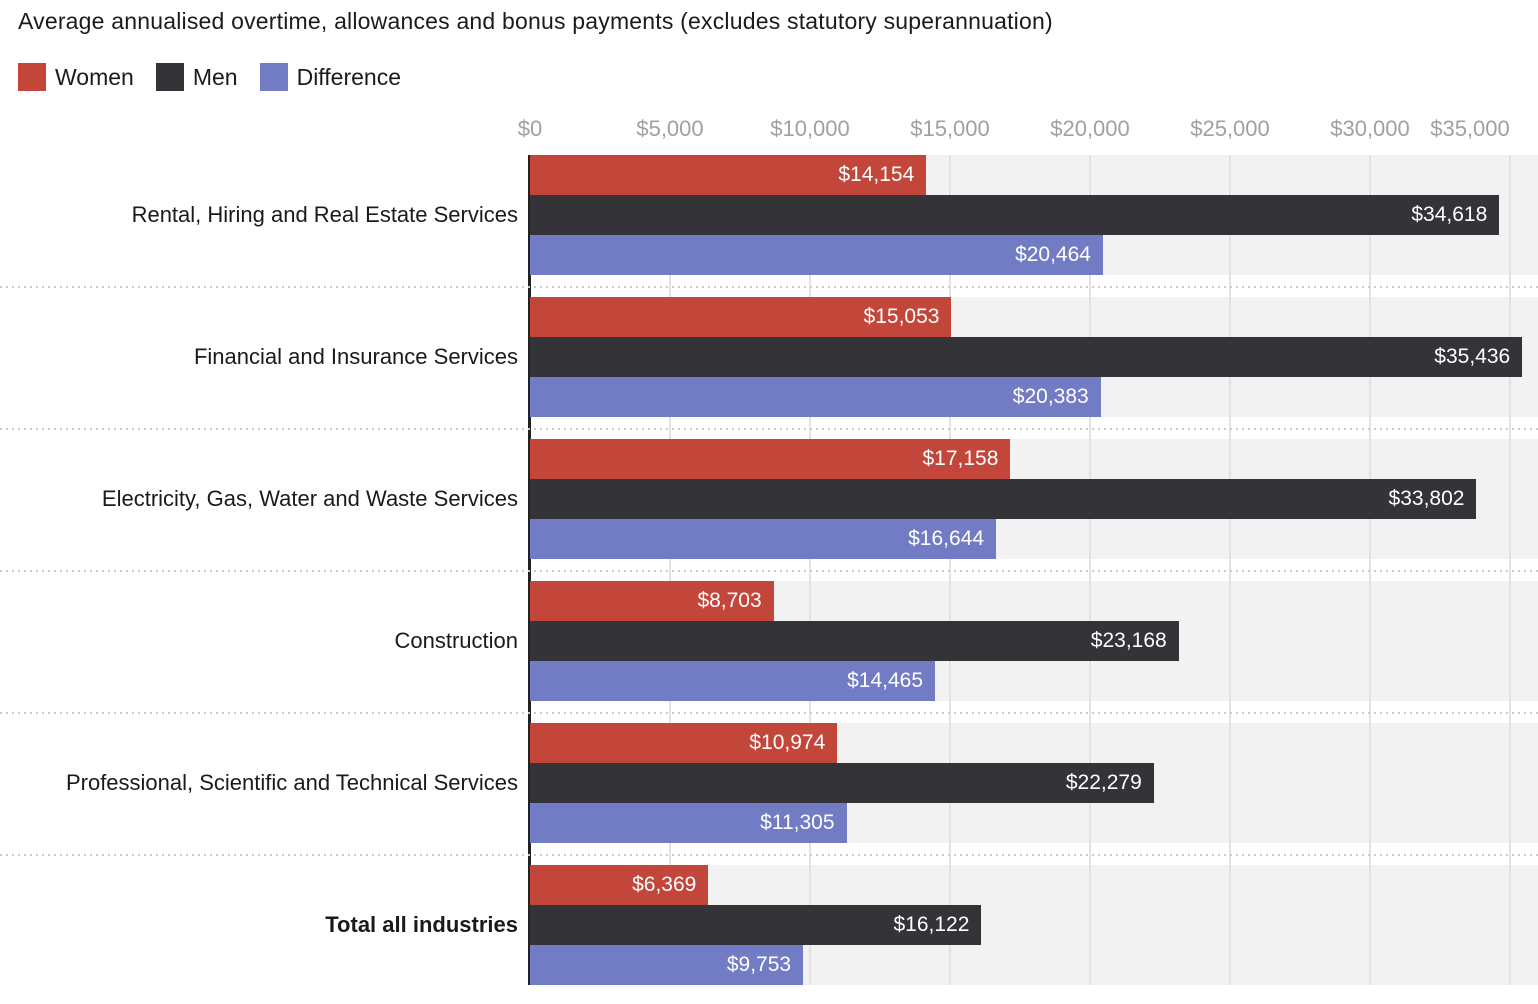  Describe the element at coordinates (815, 397) in the screenshot. I see `bar-difference: $20,383` at that location.